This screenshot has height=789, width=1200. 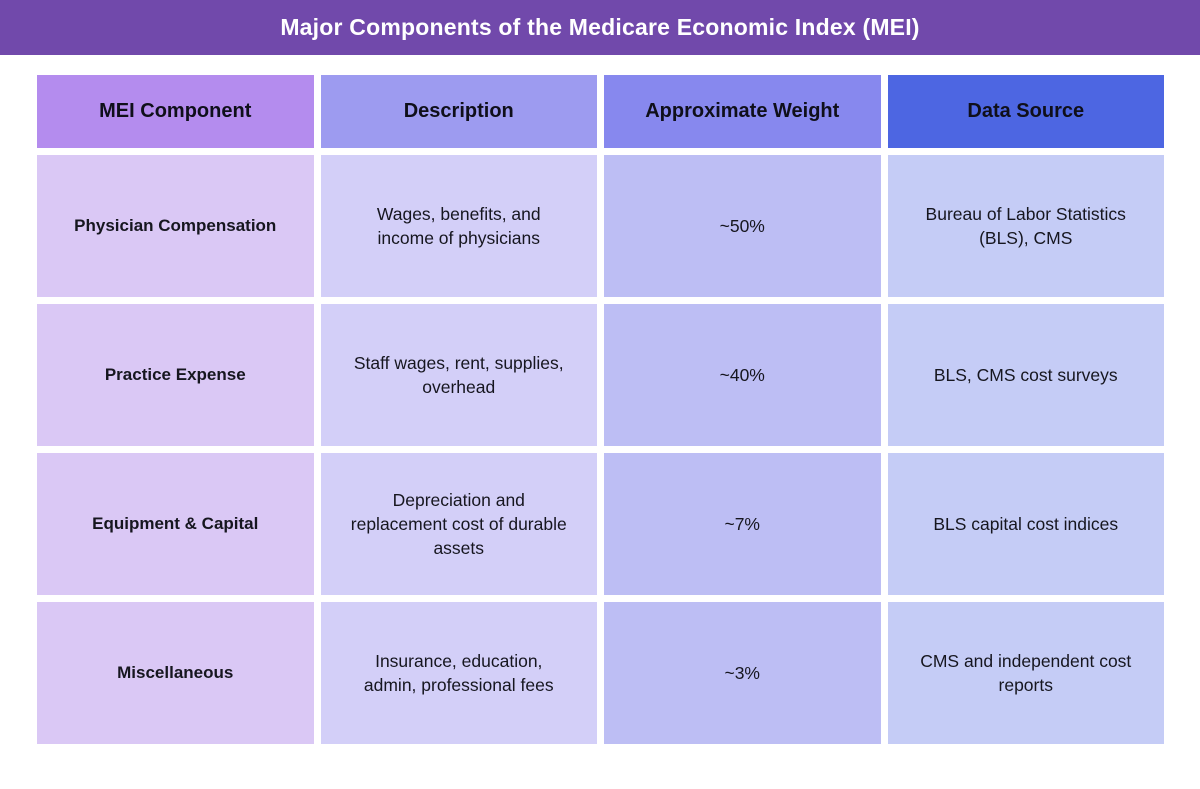 I want to click on header-cell-data-source: Data Source, so click(x=1025, y=111).